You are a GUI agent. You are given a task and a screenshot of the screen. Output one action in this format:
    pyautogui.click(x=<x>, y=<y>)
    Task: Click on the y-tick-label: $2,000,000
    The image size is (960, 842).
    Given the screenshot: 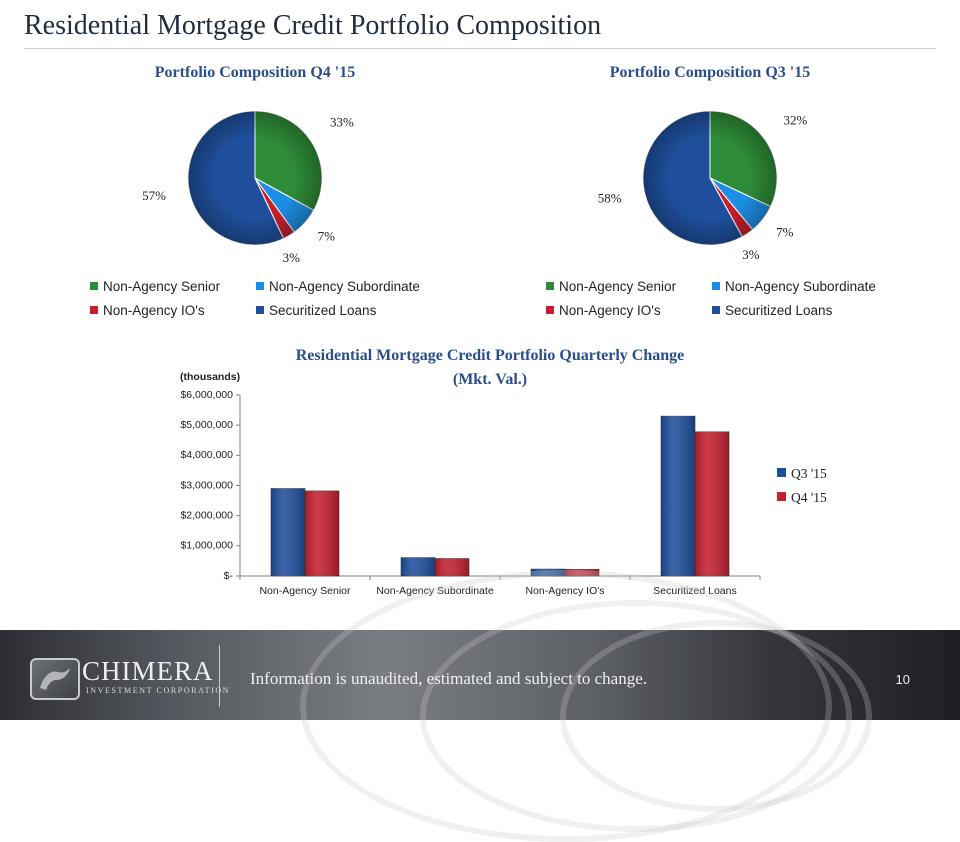 What is the action you would take?
    pyautogui.click(x=206, y=515)
    